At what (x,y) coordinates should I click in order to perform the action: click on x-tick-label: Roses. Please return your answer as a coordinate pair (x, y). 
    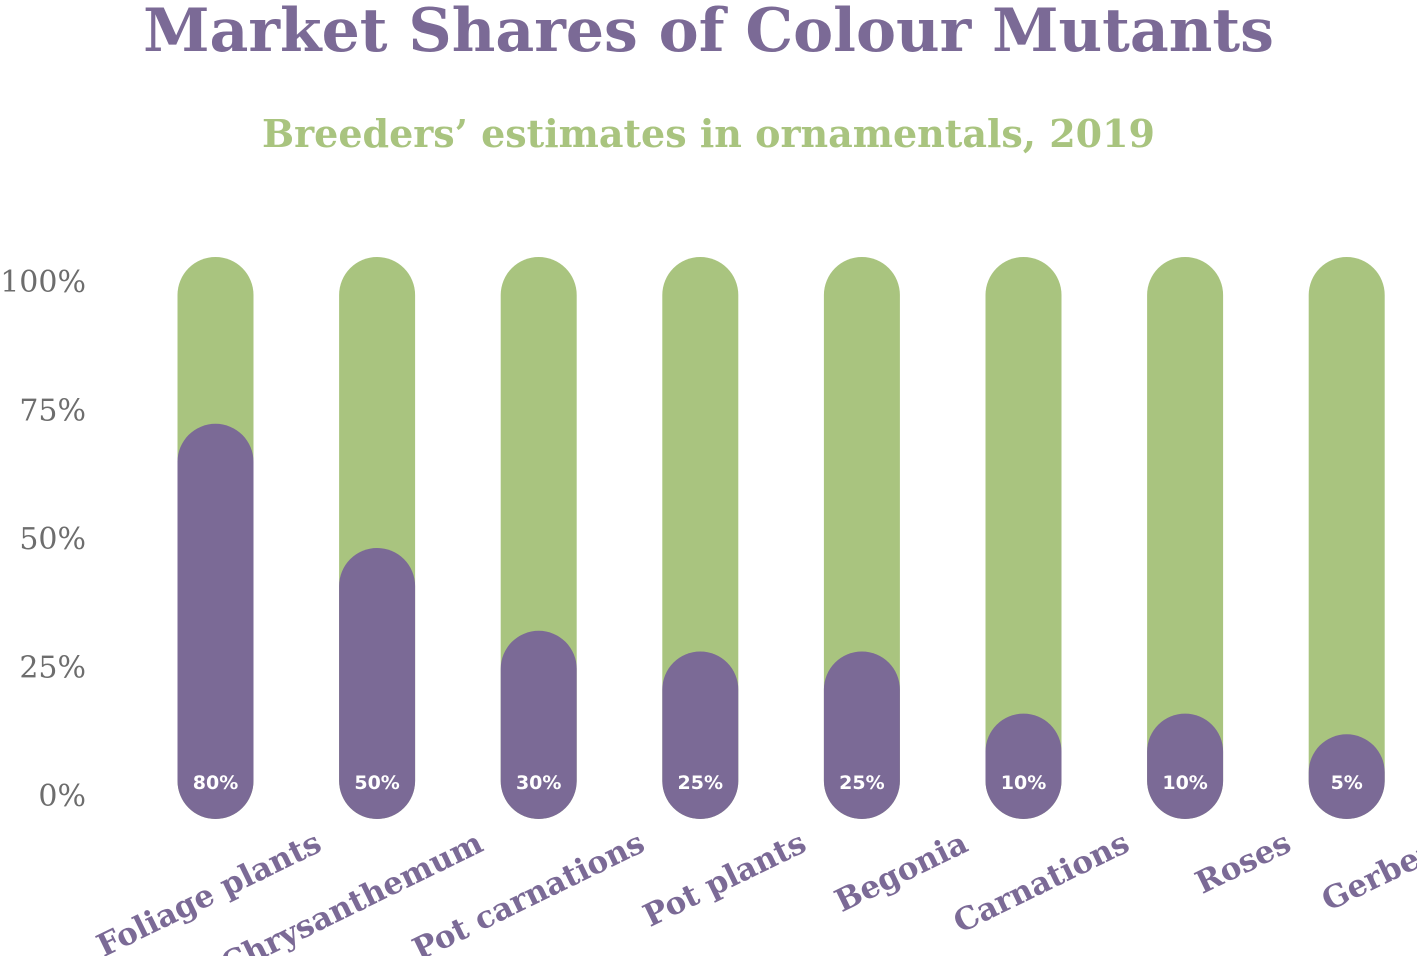
    Looking at the image, I should click on (1243, 863).